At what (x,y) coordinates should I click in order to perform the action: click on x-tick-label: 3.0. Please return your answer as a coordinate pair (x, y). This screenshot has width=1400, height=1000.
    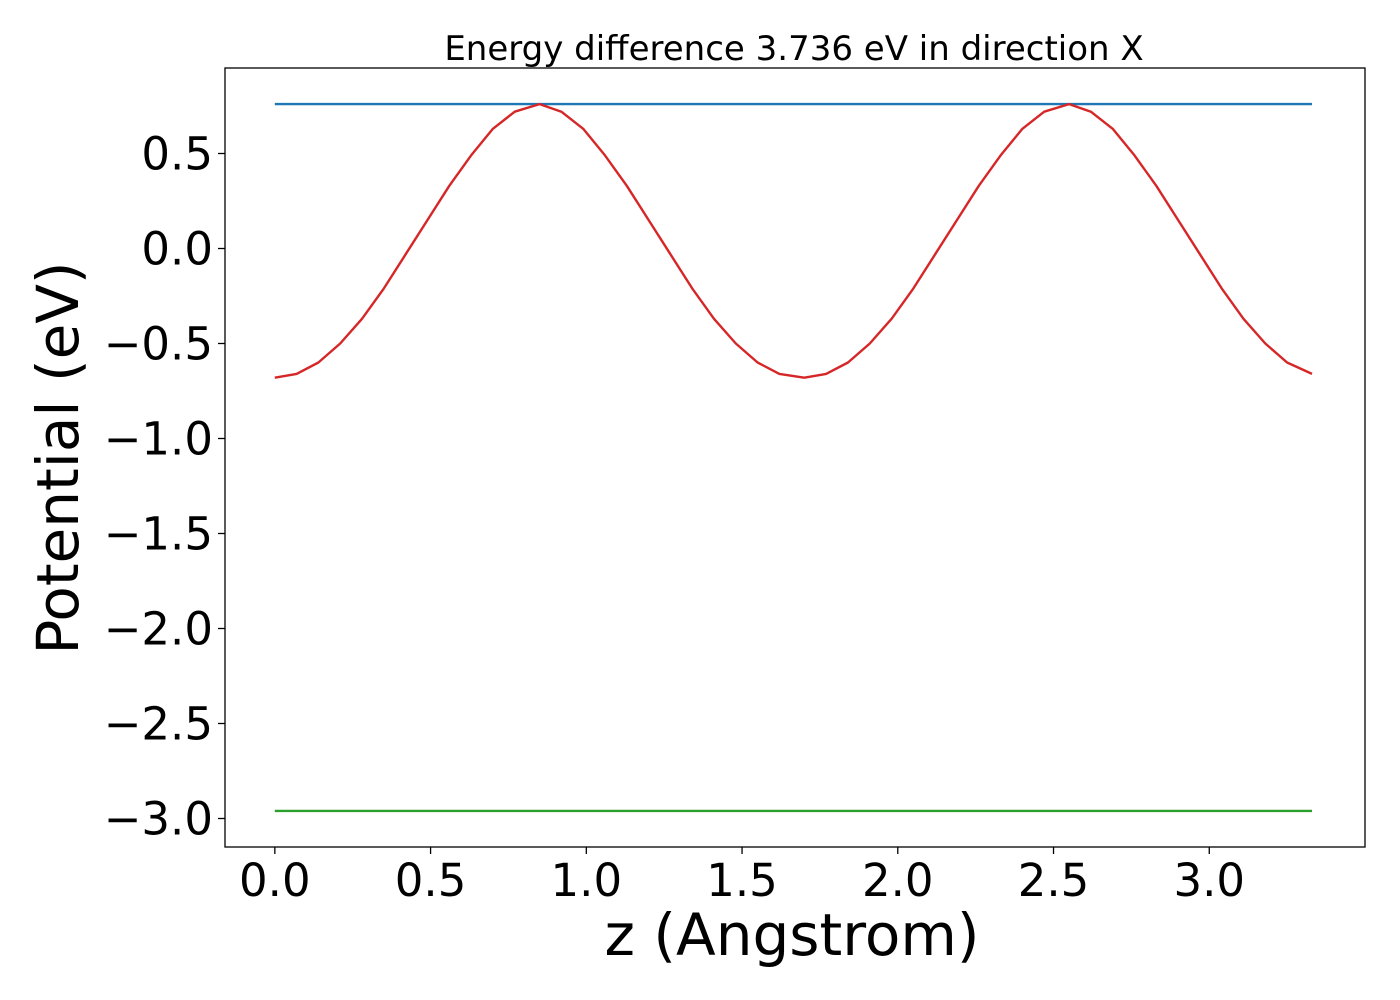
    Looking at the image, I should click on (1209, 880).